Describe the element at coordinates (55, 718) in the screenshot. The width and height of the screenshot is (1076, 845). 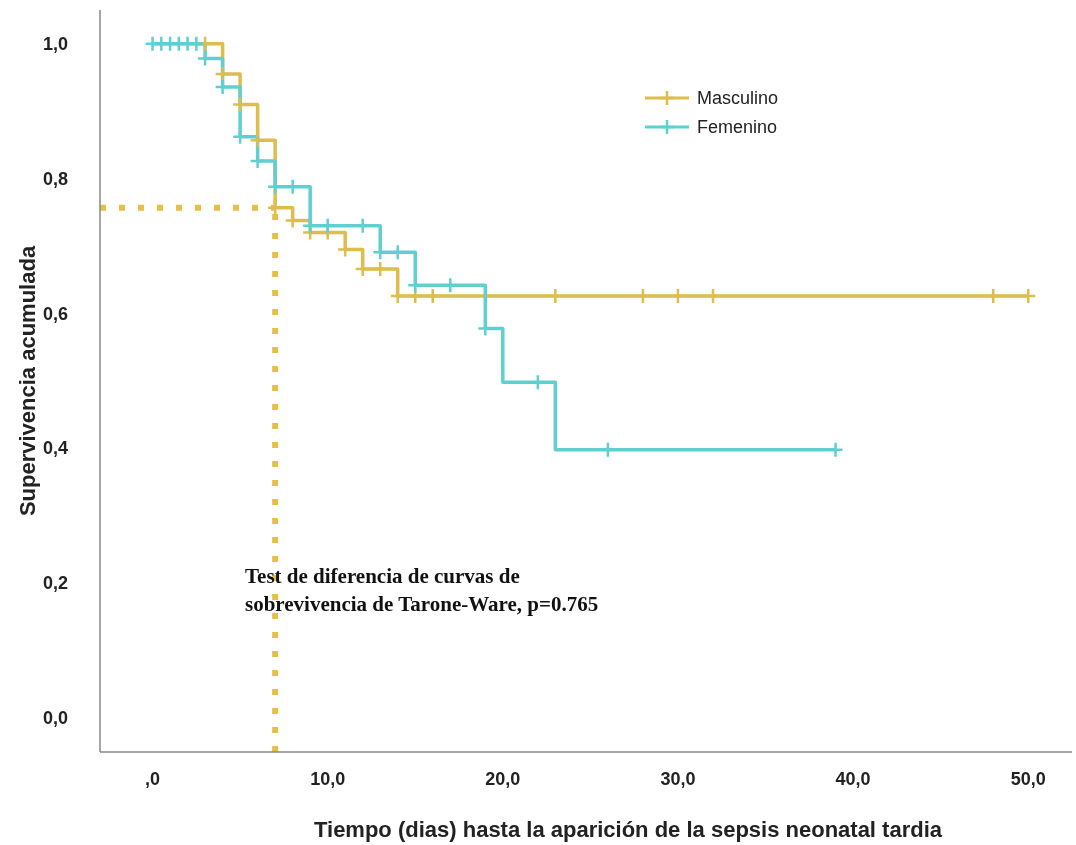
I see `y-tick-label: 0,0` at that location.